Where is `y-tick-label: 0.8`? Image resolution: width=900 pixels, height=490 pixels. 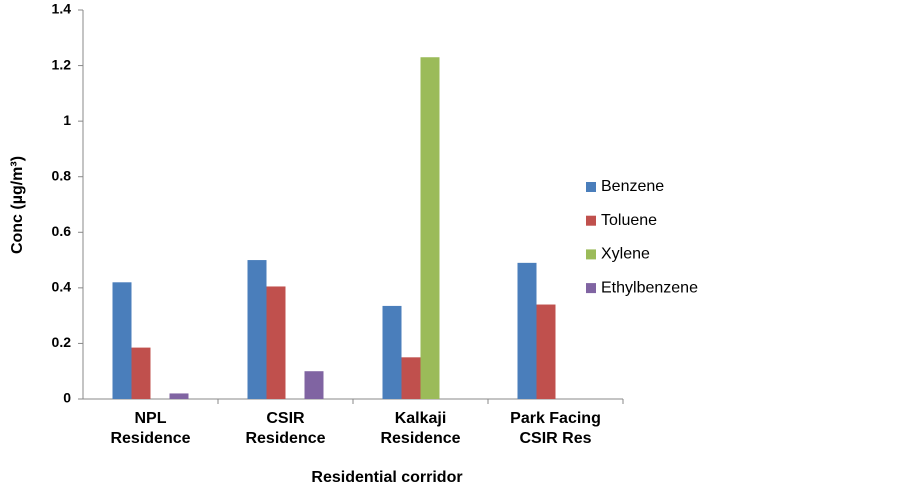
y-tick-label: 0.8 is located at coordinates (62, 175).